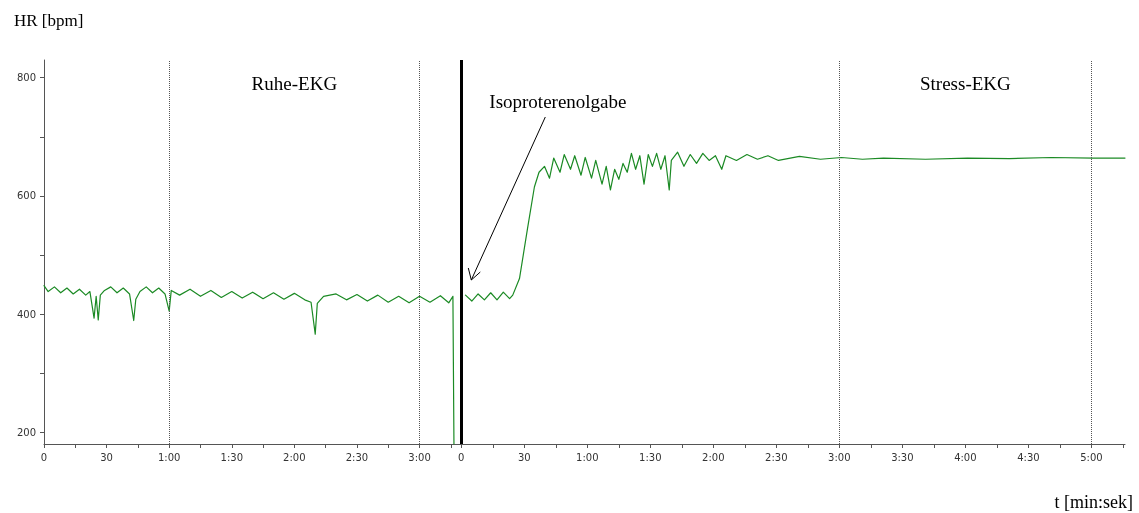  Describe the element at coordinates (26, 432) in the screenshot. I see `y-tick-label: 200` at that location.